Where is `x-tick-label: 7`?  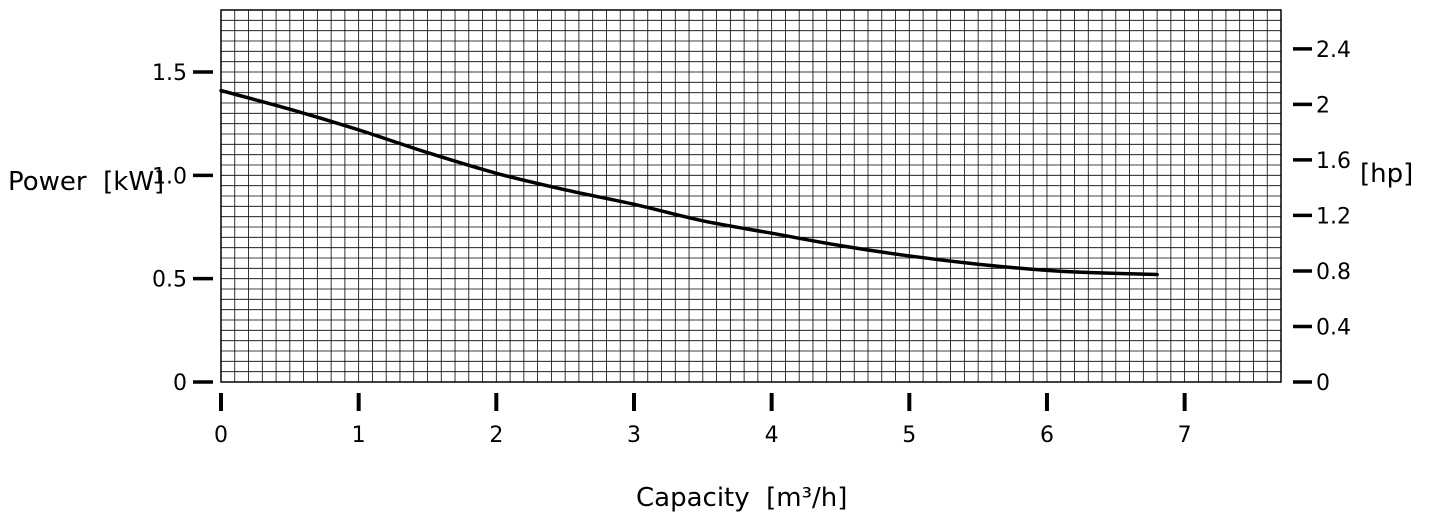
x-tick-label: 7 is located at coordinates (1185, 435).